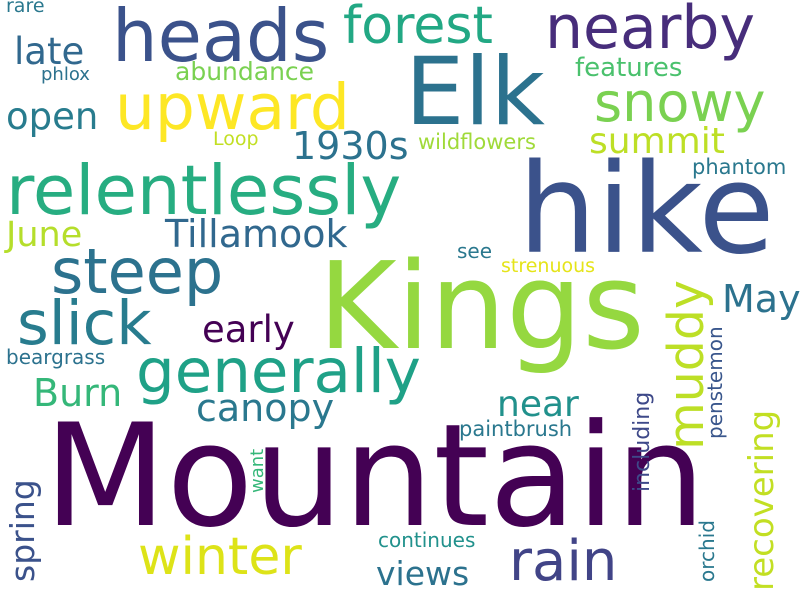  What do you see at coordinates (426, 540) in the screenshot?
I see `word-continues: continues` at bounding box center [426, 540].